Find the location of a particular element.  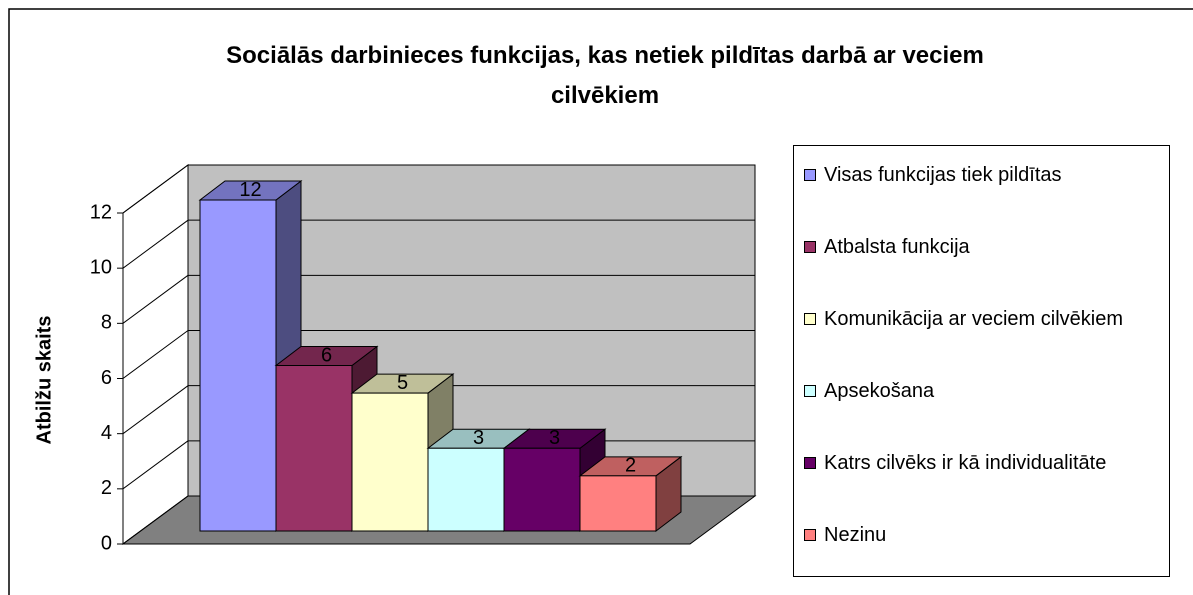

y-tick-label: 6 is located at coordinates (106, 378).